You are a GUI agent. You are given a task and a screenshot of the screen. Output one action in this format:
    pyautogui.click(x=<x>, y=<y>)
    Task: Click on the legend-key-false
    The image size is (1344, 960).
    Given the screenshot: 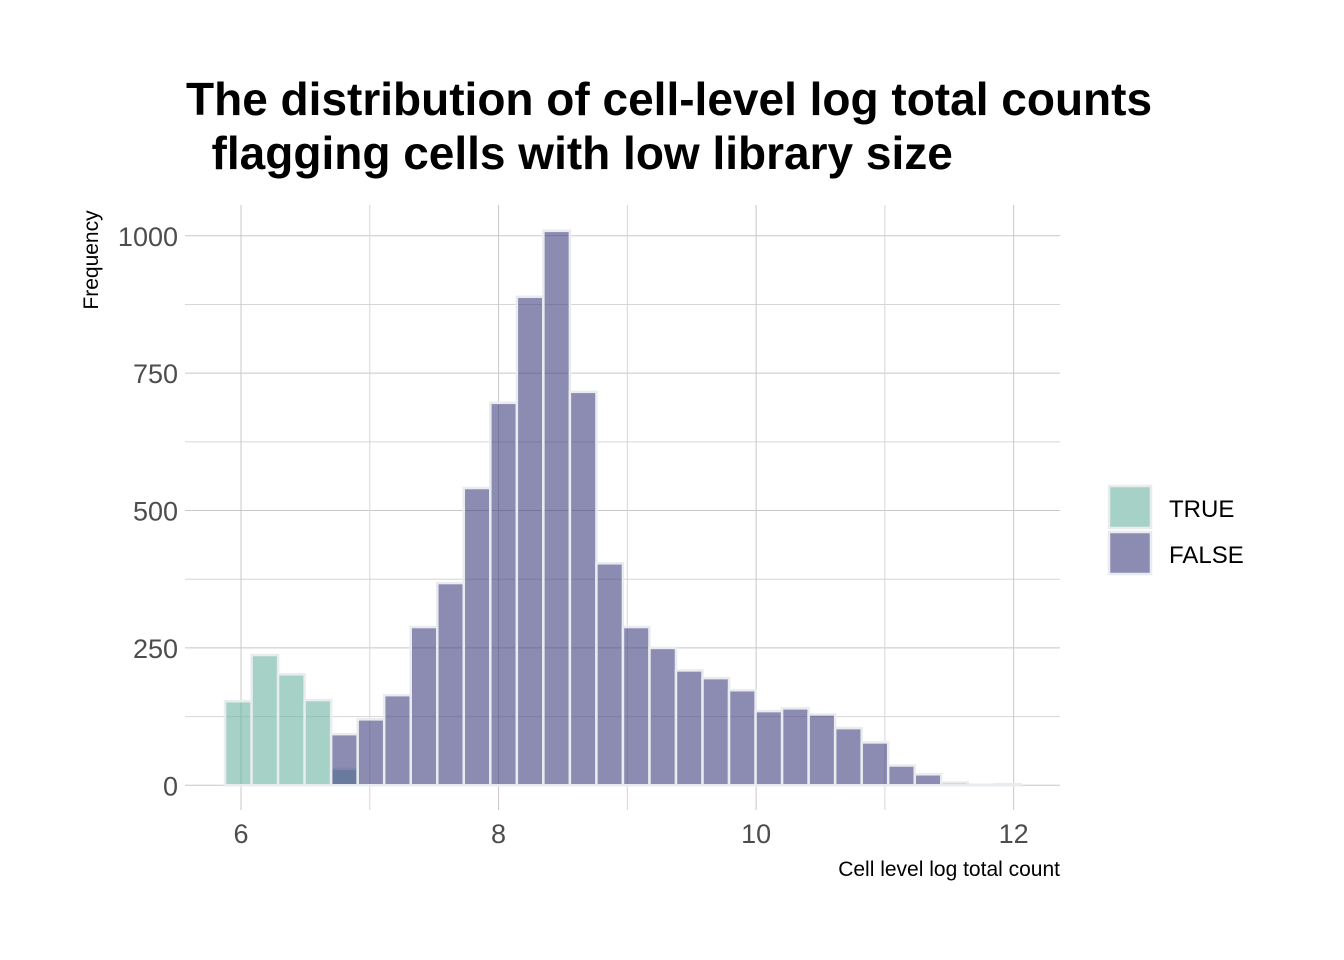 What is the action you would take?
    pyautogui.click(x=1130, y=553)
    